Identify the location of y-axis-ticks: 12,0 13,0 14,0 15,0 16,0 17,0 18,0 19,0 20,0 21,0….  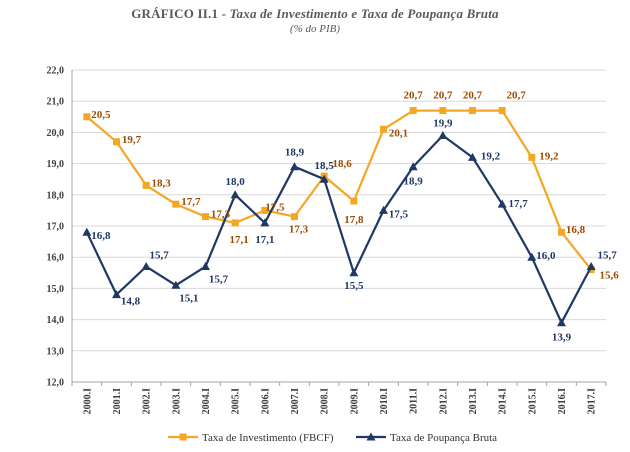
(56, 227).